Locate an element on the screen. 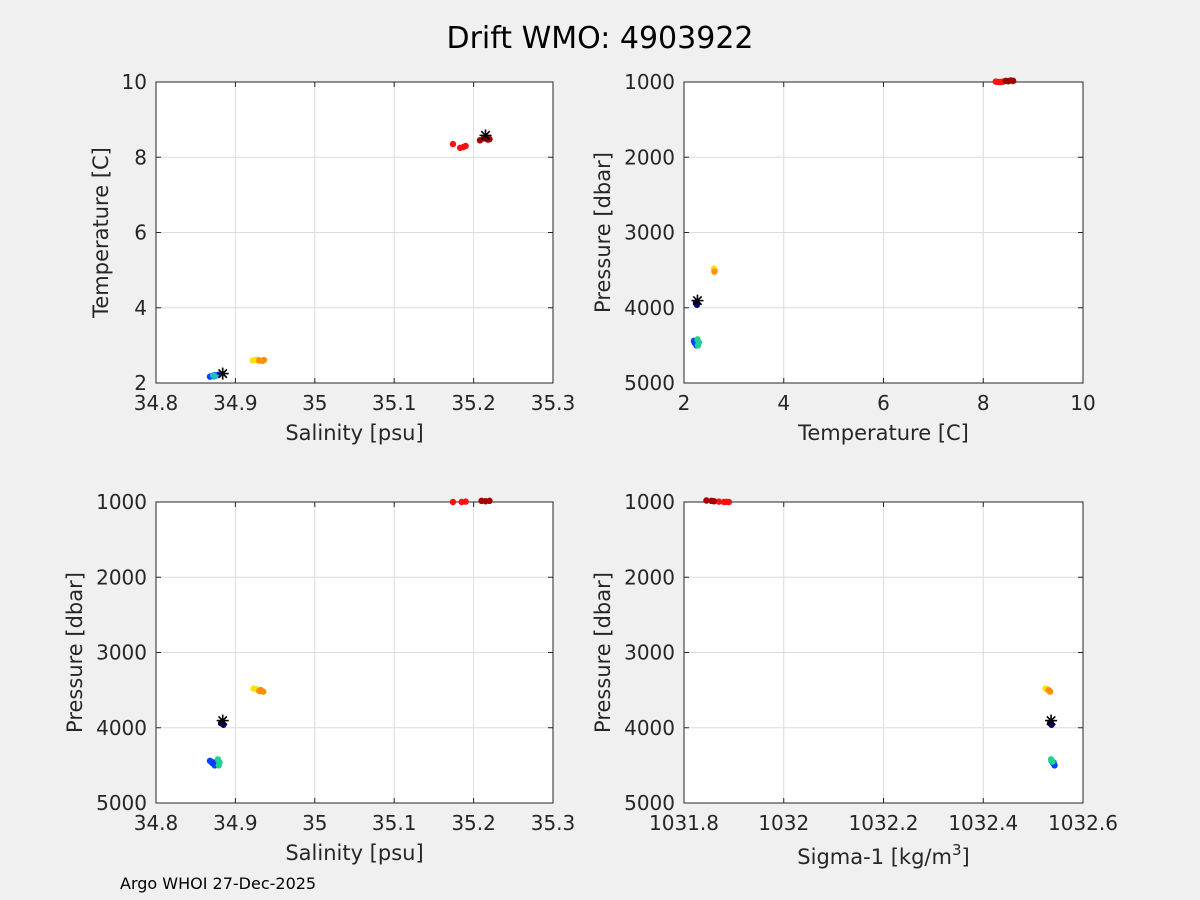  x-tick-label: 2 is located at coordinates (684, 403).